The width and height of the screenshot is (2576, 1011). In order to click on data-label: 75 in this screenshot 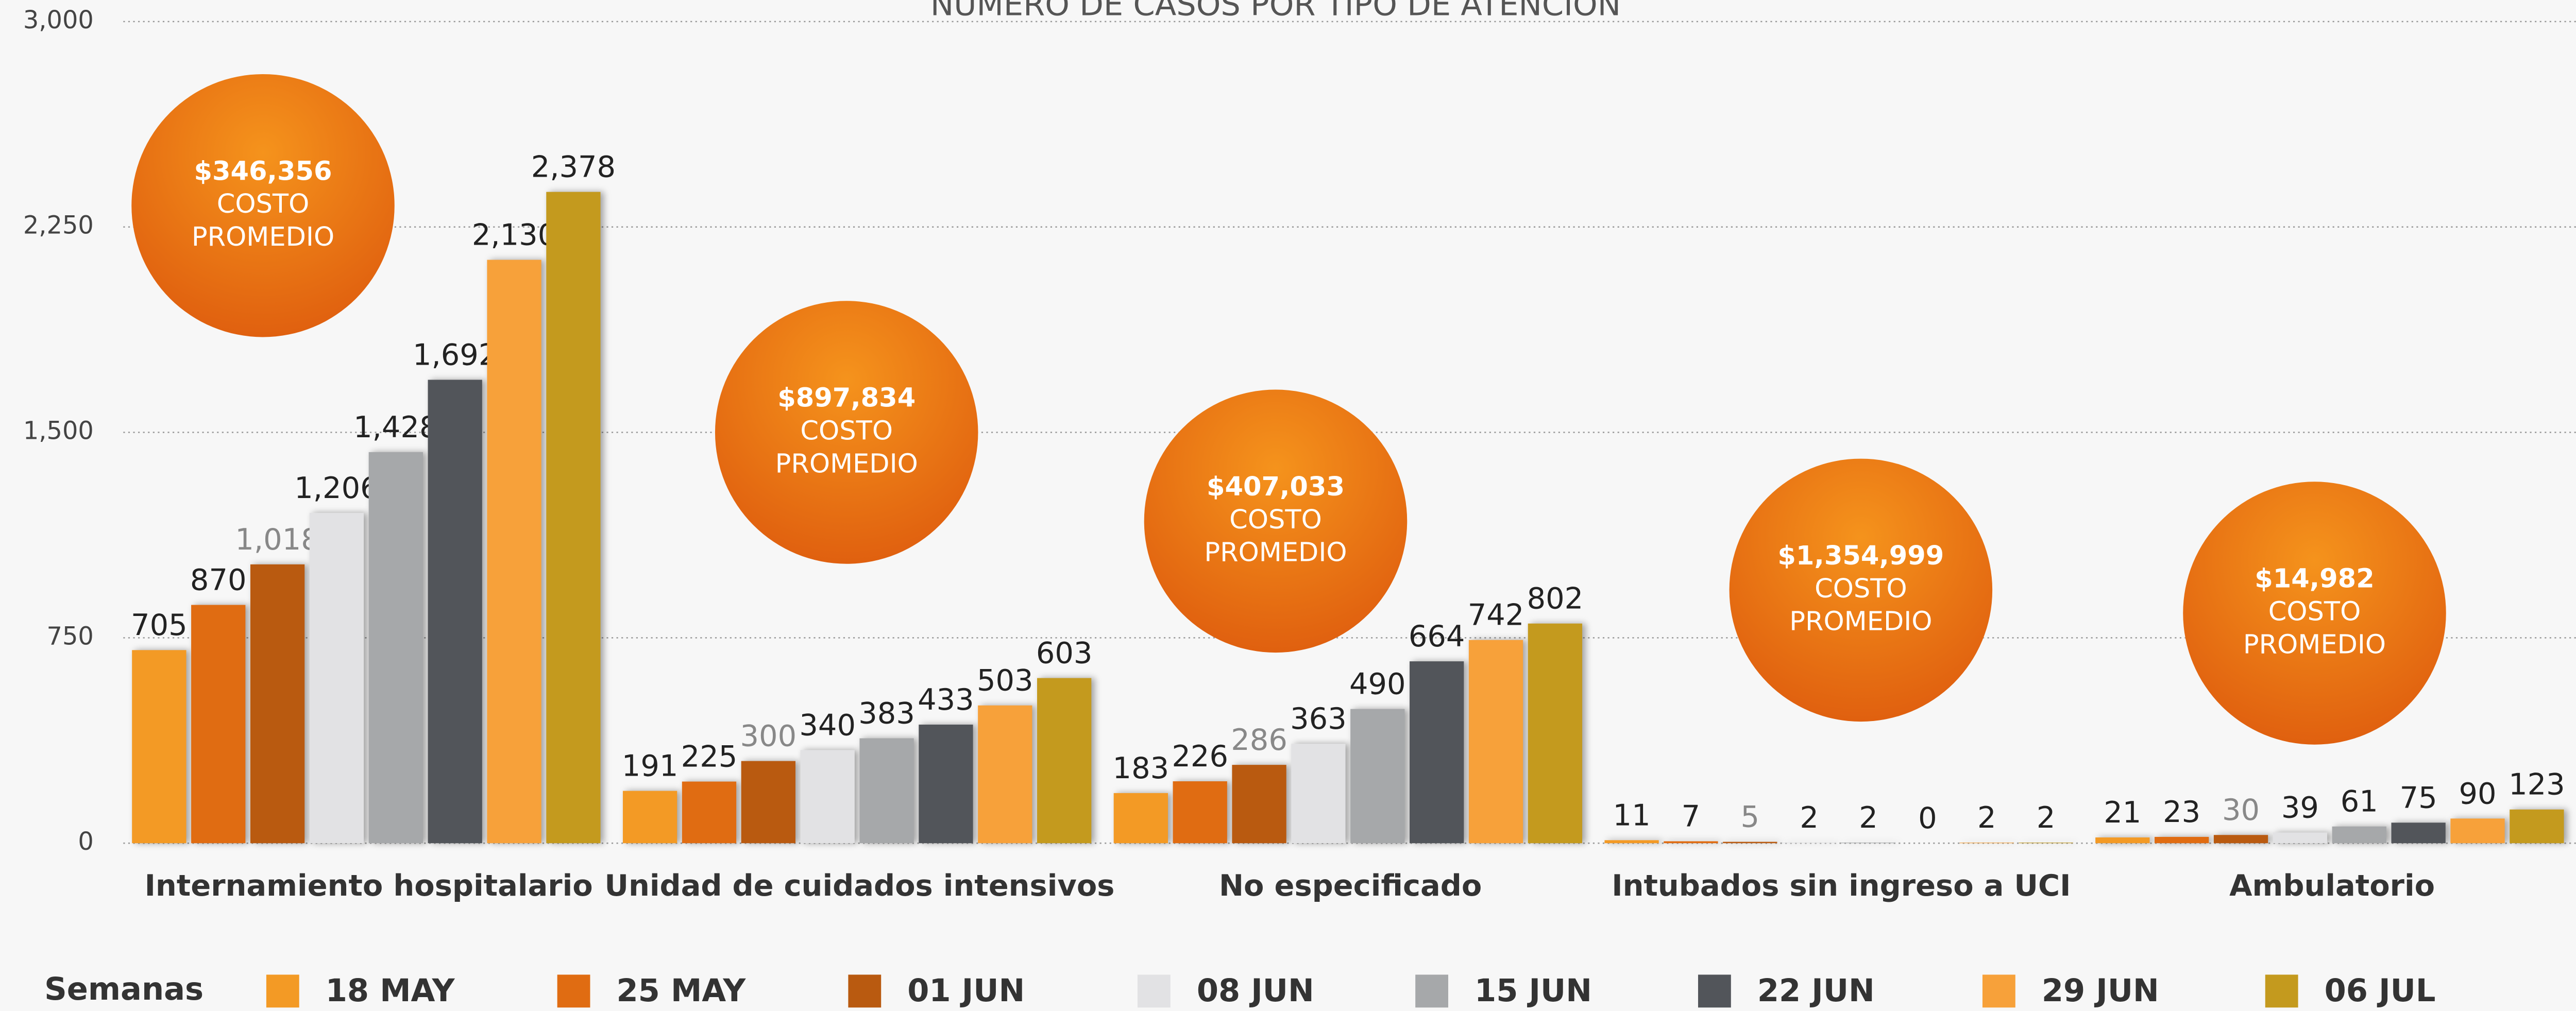, I will do `click(2418, 797)`.